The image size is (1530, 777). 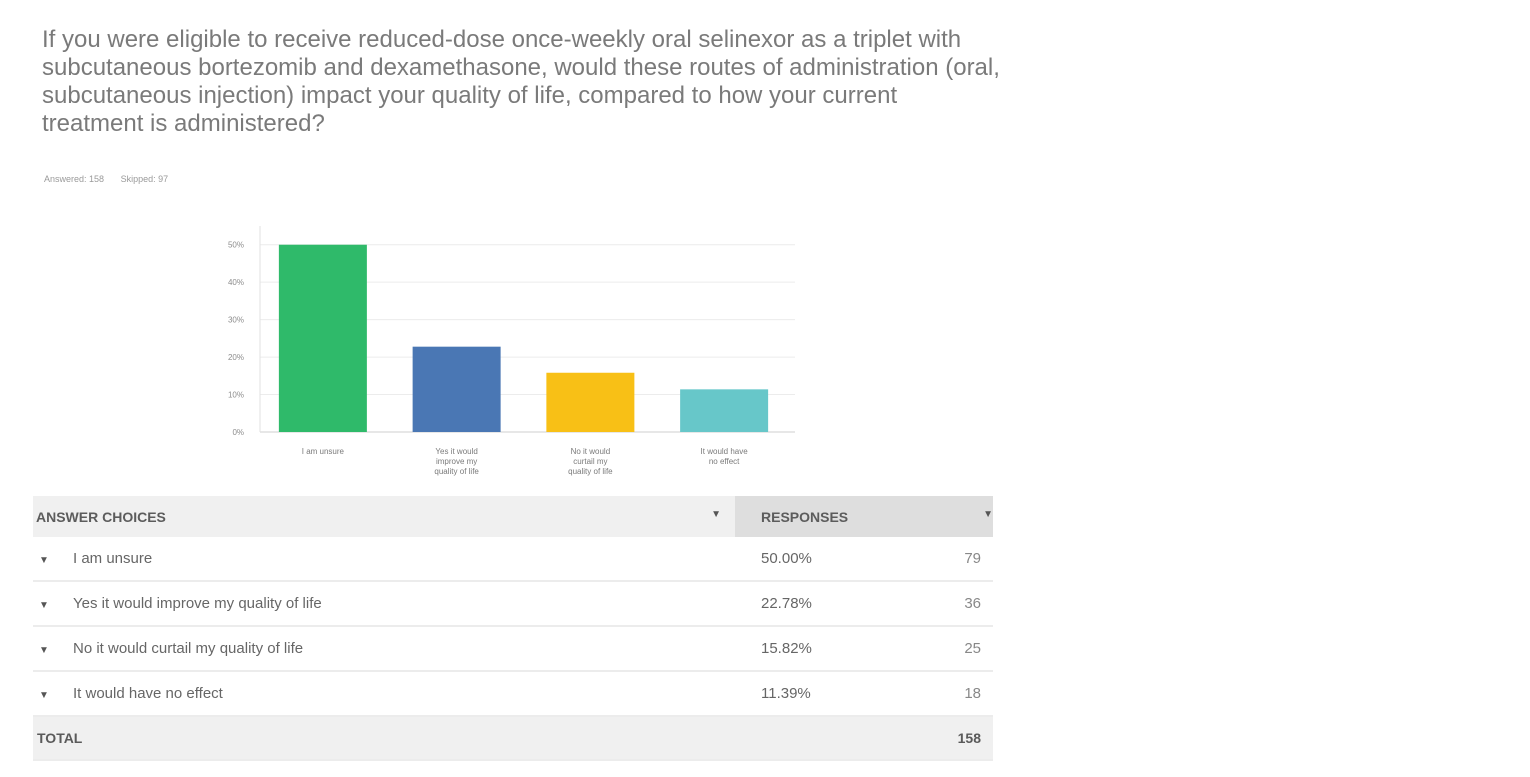 I want to click on x-tick-label: improve my, so click(x=456, y=461).